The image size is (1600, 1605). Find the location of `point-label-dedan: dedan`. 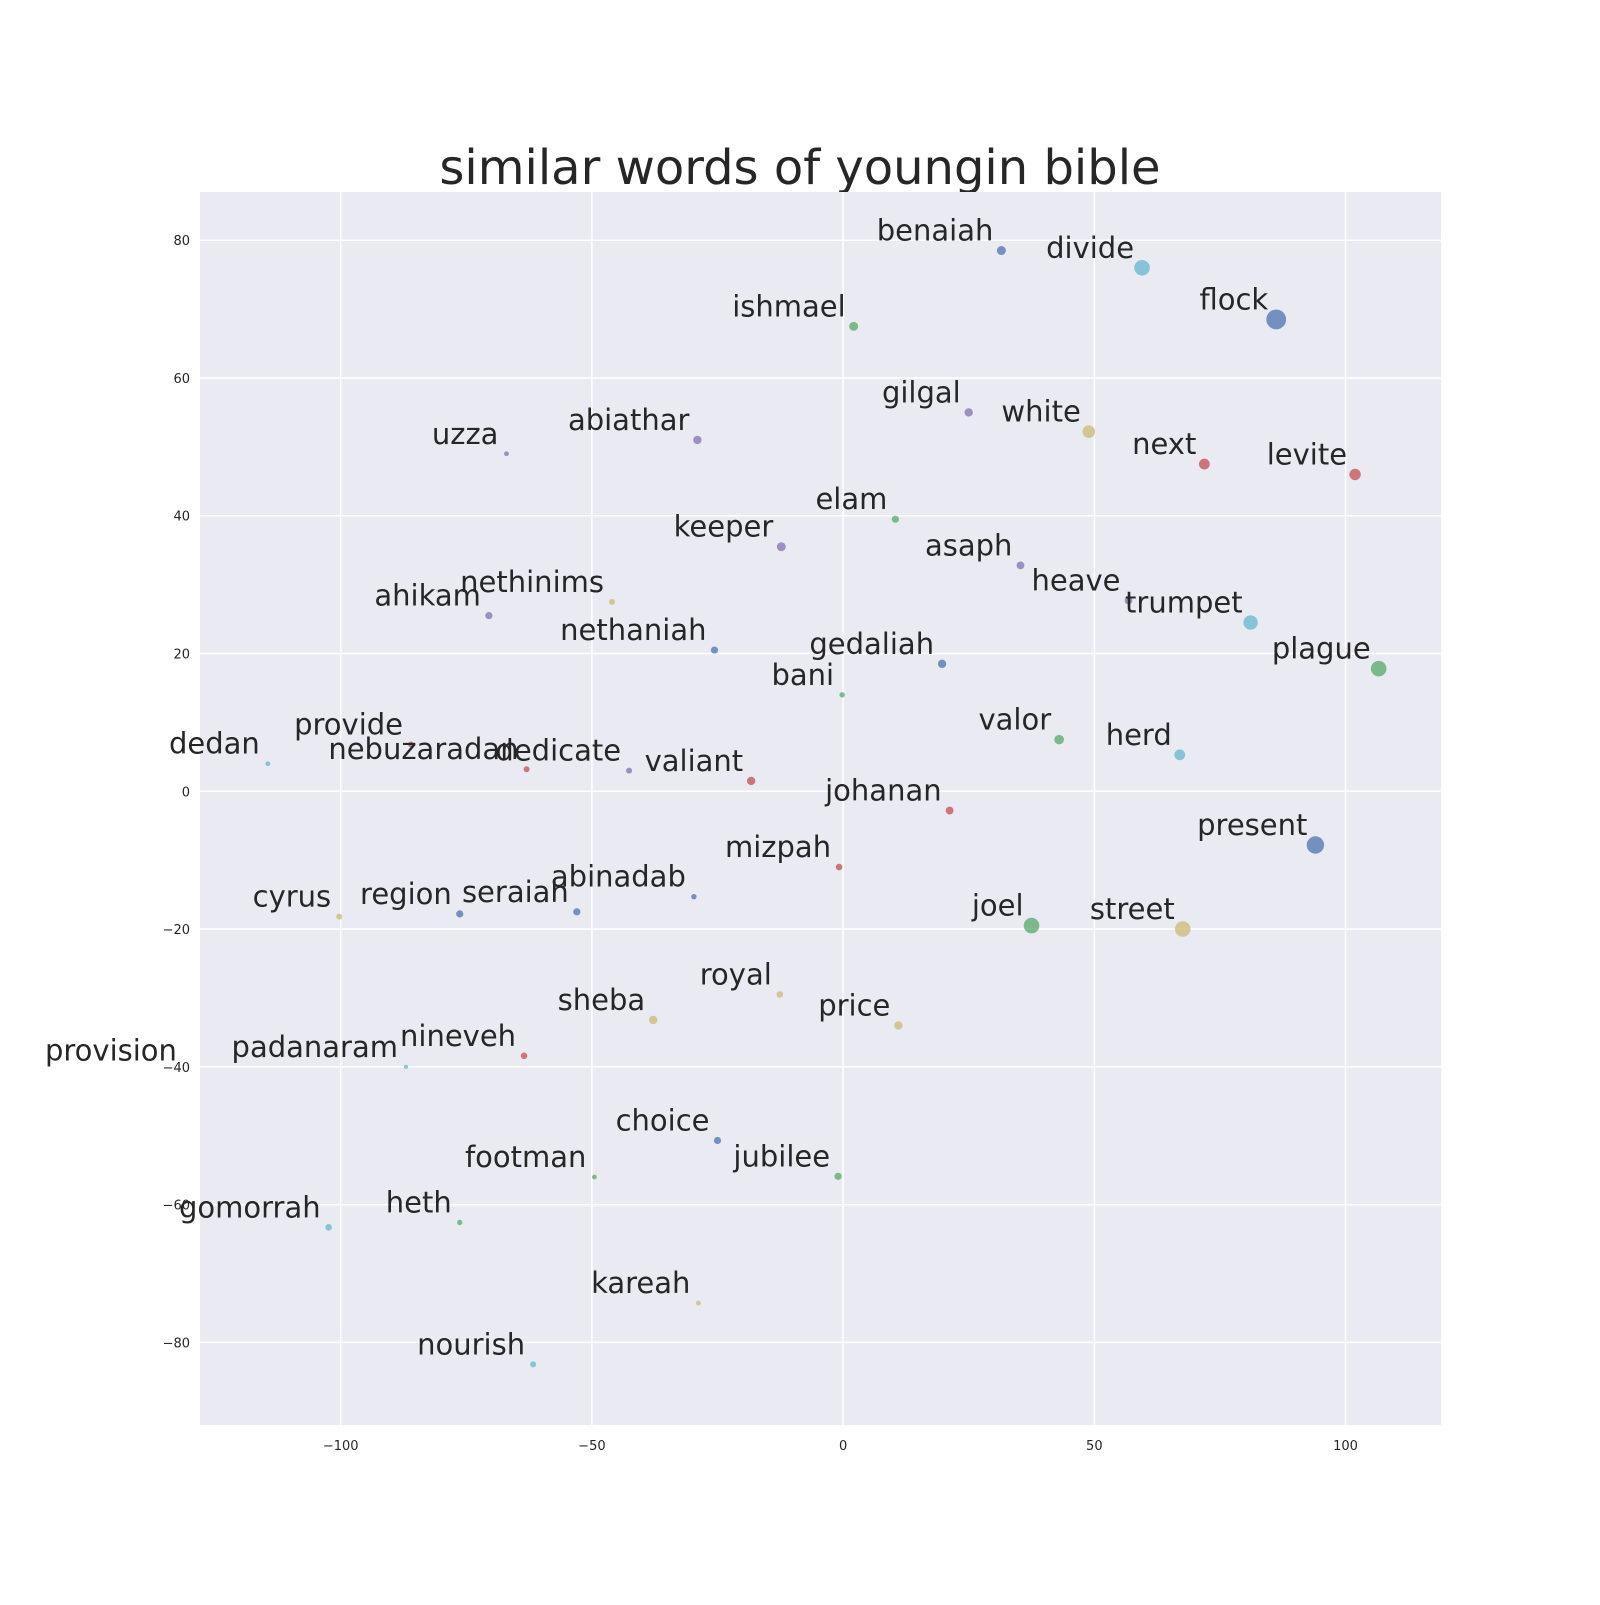

point-label-dedan: dedan is located at coordinates (214, 744).